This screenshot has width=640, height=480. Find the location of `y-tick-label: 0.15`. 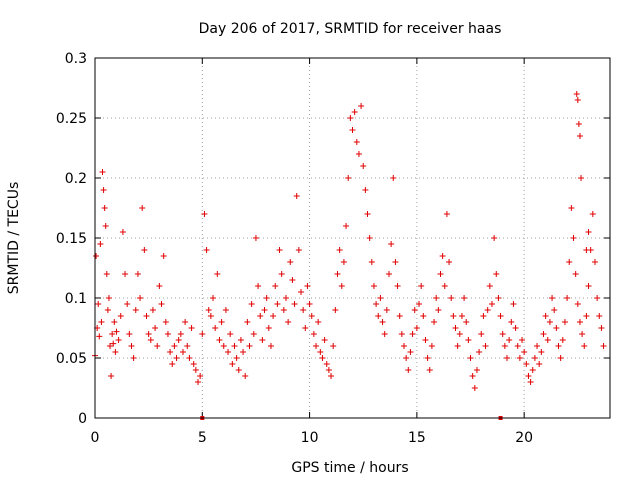

y-tick-label: 0.15 is located at coordinates (71, 239).